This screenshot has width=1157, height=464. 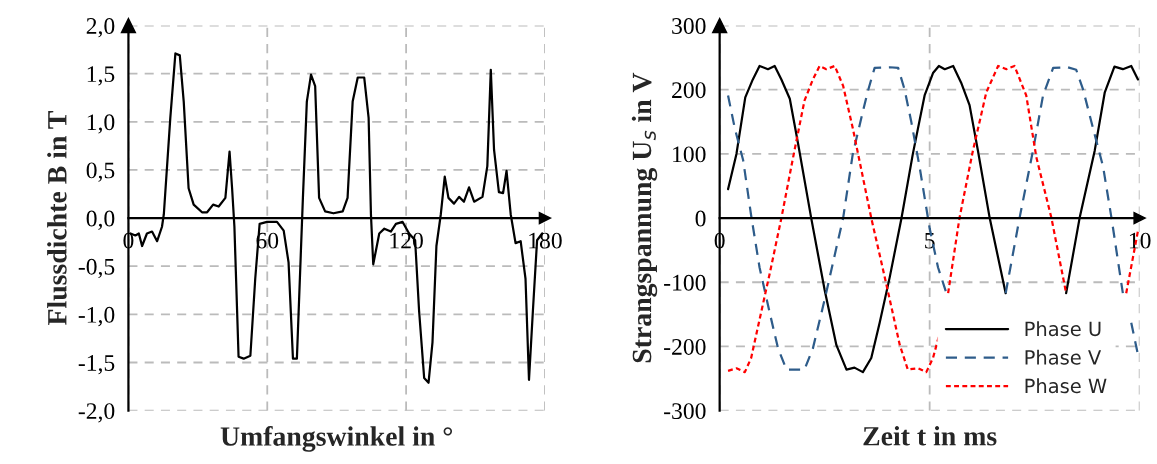 I want to click on y-tick-label: -1,5, so click(x=96, y=365).